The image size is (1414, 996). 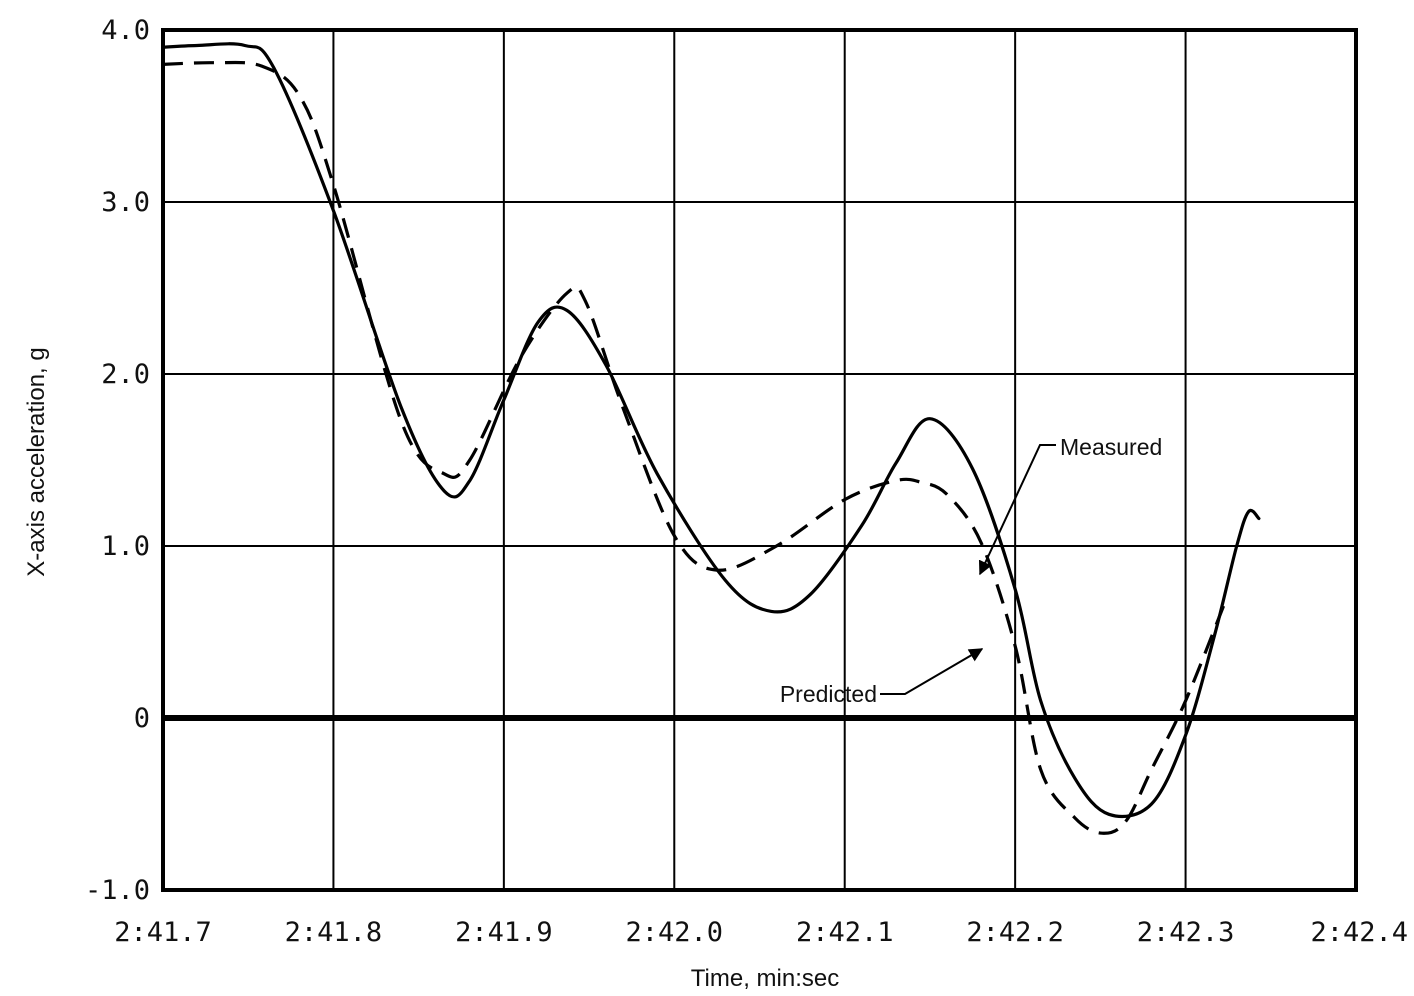 I want to click on y-axis-title: X-axis acceleration, g, so click(x=36, y=461).